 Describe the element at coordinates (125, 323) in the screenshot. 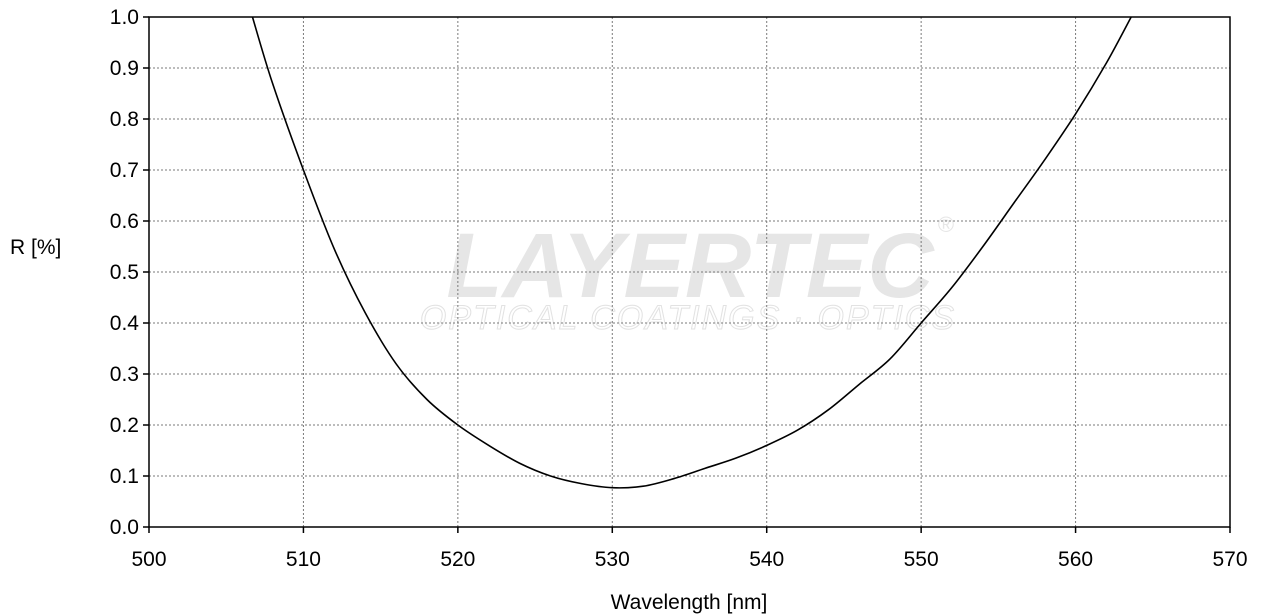

I see `y-tick-label: 0.4` at that location.